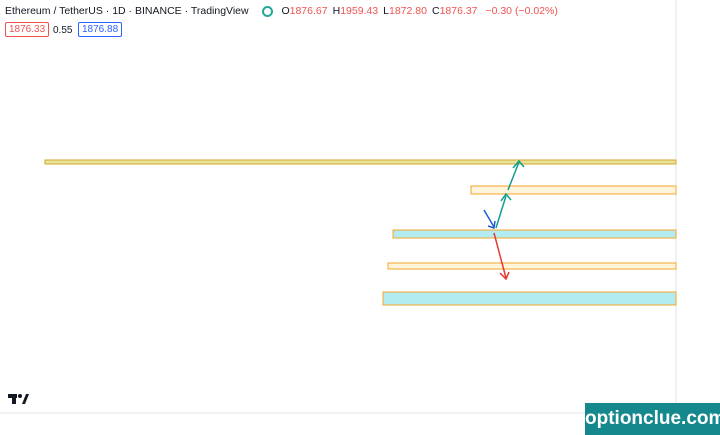  What do you see at coordinates (285, 11) in the screenshot?
I see `ohlc-label: O` at bounding box center [285, 11].